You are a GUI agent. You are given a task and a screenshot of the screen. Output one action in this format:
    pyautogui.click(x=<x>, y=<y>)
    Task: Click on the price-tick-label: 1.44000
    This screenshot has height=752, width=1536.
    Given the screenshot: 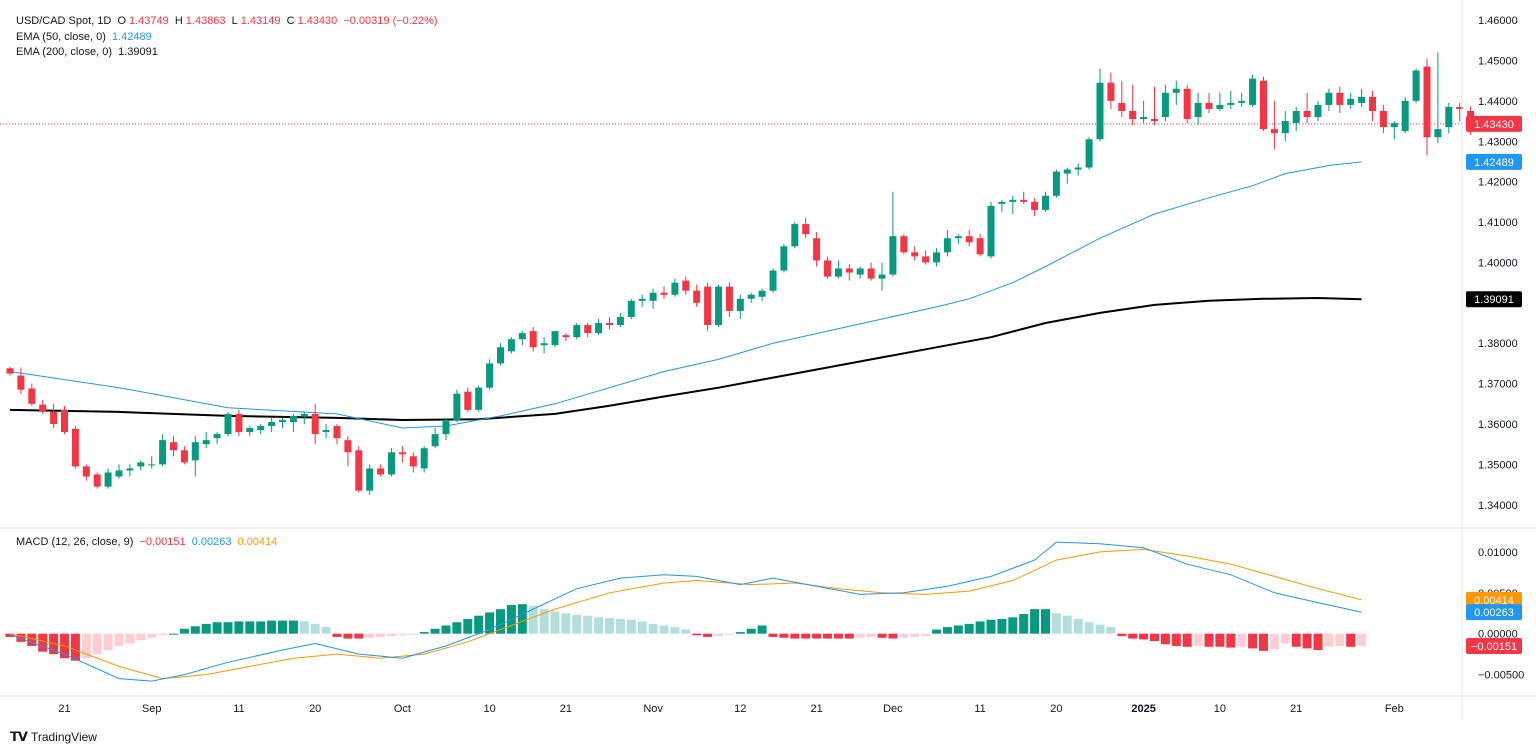 What is the action you would take?
    pyautogui.click(x=1498, y=102)
    